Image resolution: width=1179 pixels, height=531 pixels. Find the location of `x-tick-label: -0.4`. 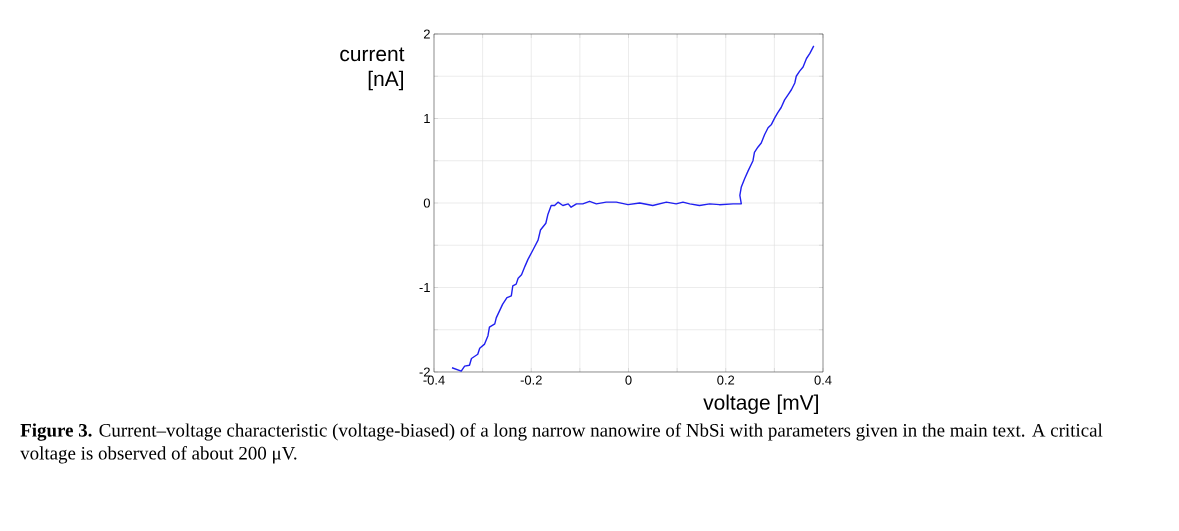

x-tick-label: -0.4 is located at coordinates (434, 380).